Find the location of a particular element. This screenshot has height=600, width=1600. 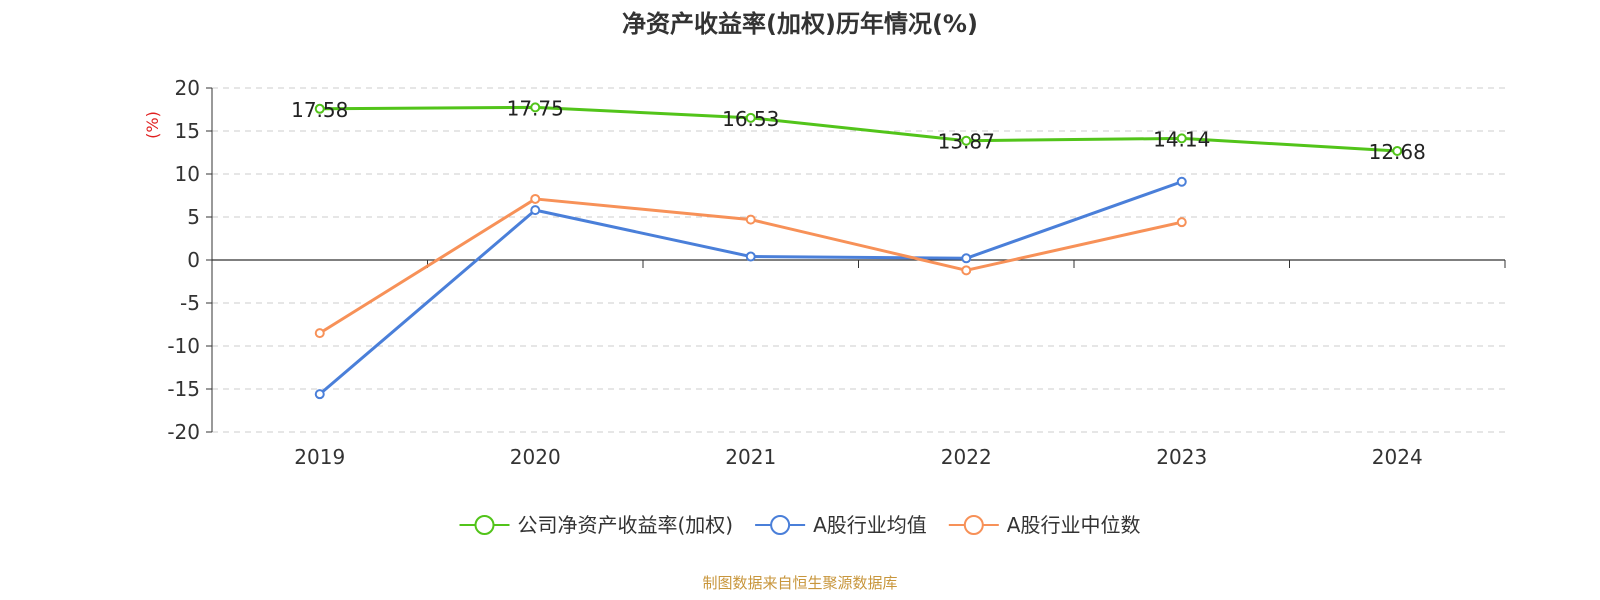

y-tick-label: 15 is located at coordinates (187, 131).